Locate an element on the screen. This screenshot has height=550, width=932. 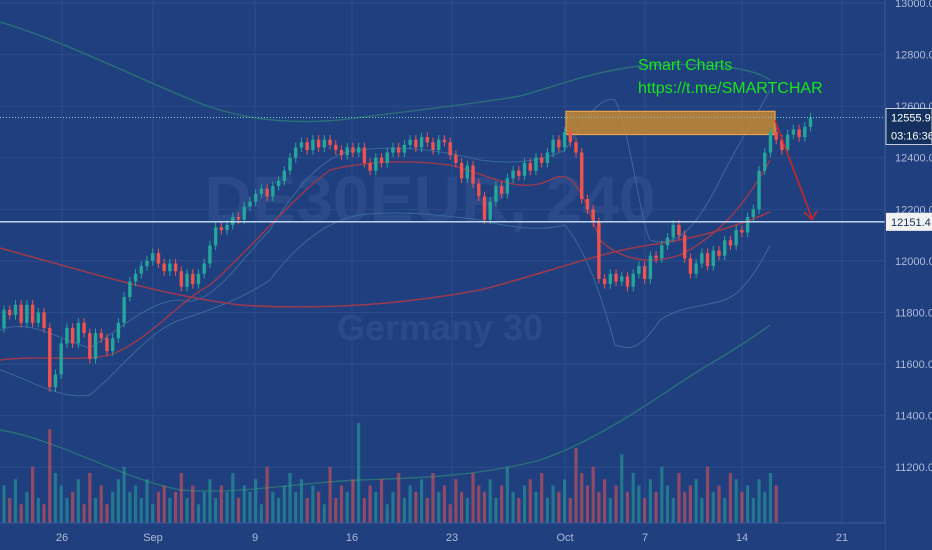
forecast-arrow is located at coordinates (796, 170).